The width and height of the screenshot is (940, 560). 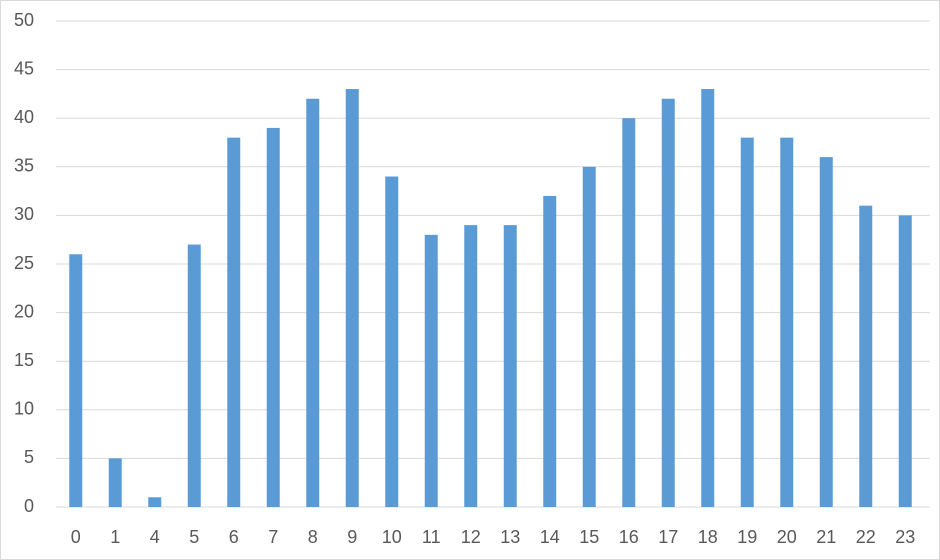 I want to click on y-tick-label: 5, so click(x=29, y=457).